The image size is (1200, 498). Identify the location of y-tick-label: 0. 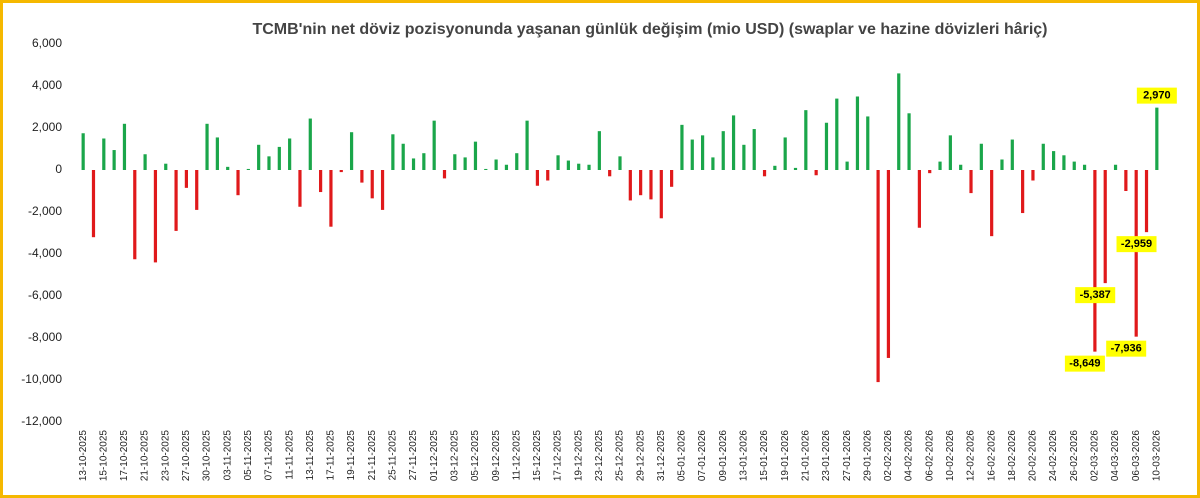
(58, 169).